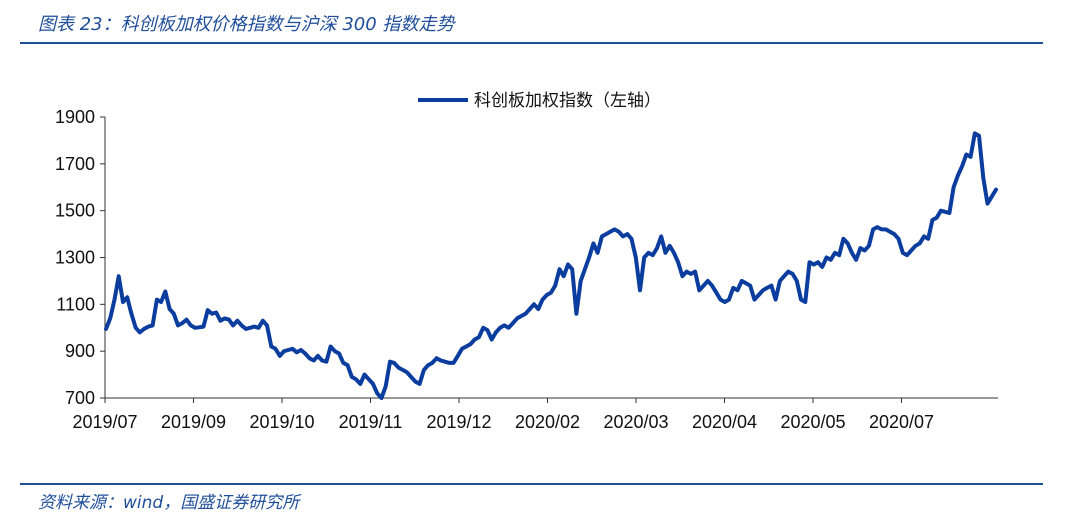 Image resolution: width=1080 pixels, height=526 pixels. What do you see at coordinates (567, 101) in the screenshot?
I see `legend-label: 科创板加权指数（左轴）` at bounding box center [567, 101].